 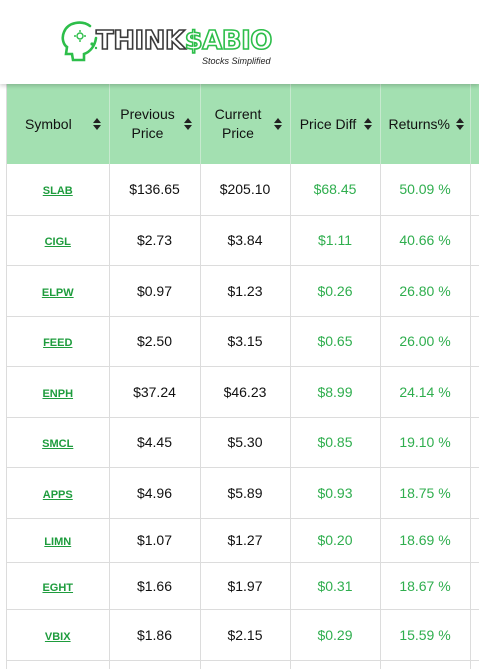 I want to click on symbol-link: FEED, so click(x=58, y=343).